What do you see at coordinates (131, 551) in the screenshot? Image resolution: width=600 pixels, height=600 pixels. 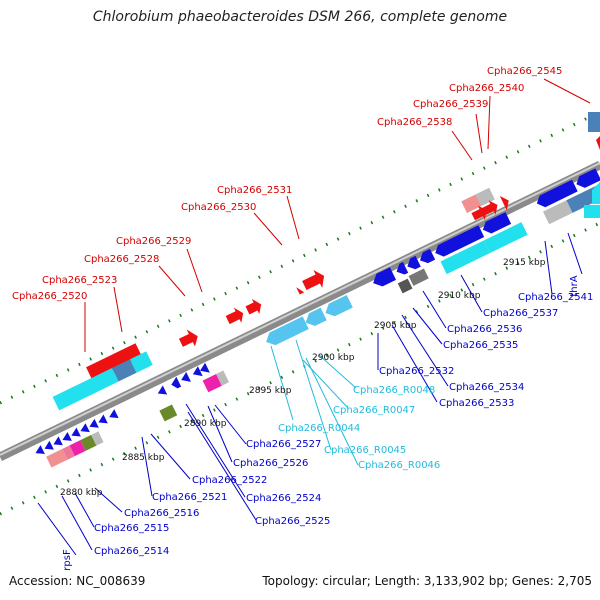 I see `gene-label: Cpha266_2514` at bounding box center [131, 551].